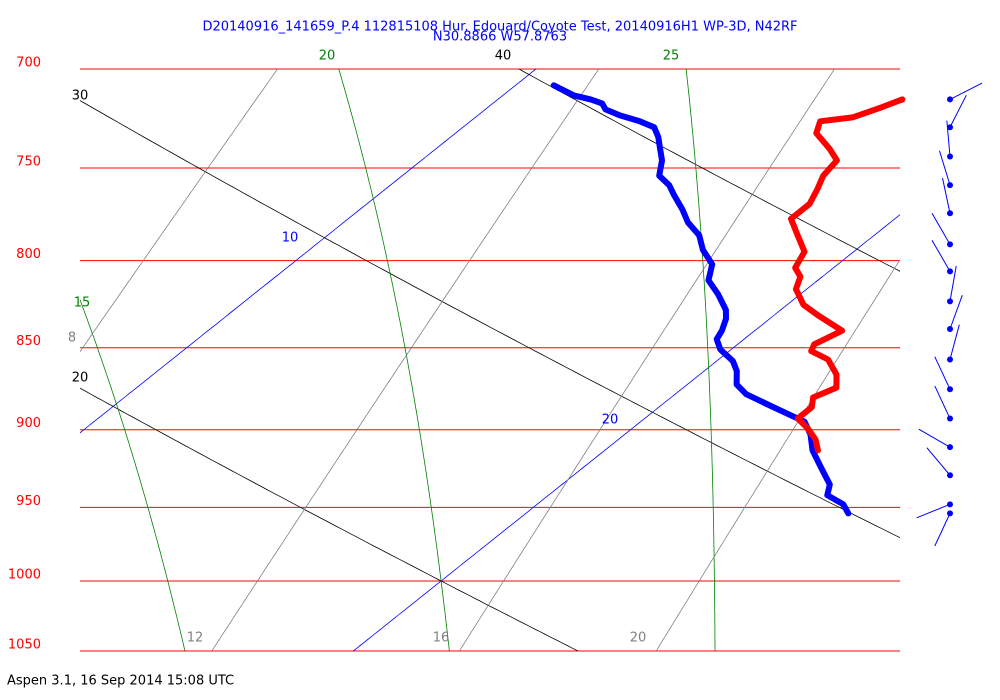 Image resolution: width=1000 pixels, height=700 pixels. Describe the element at coordinates (24, 574) in the screenshot. I see `y-tick-label: 1000` at that location.